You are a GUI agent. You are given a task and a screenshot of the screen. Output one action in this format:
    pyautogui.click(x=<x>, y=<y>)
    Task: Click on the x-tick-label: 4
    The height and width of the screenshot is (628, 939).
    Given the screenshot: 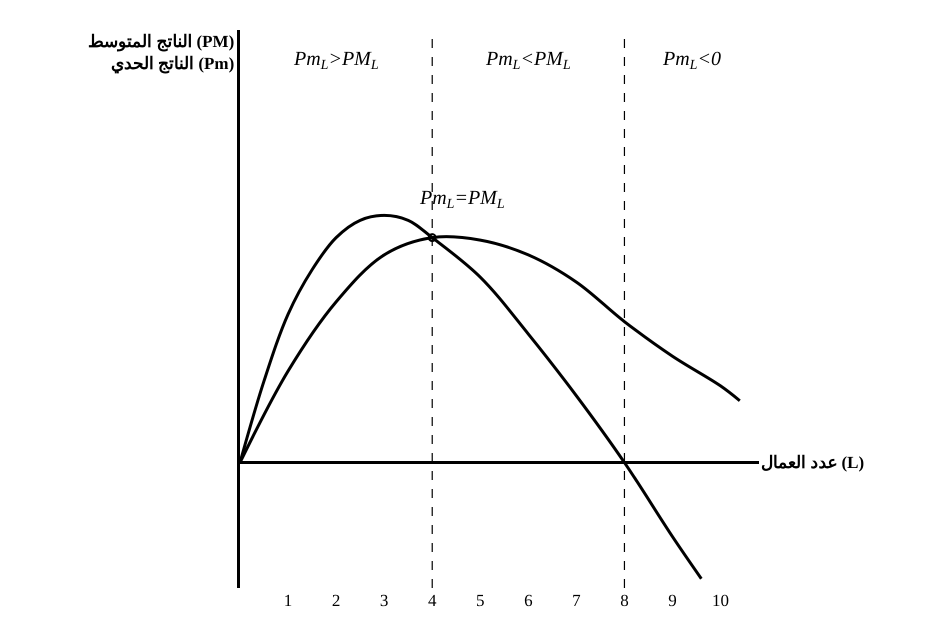 What is the action you would take?
    pyautogui.click(x=432, y=600)
    